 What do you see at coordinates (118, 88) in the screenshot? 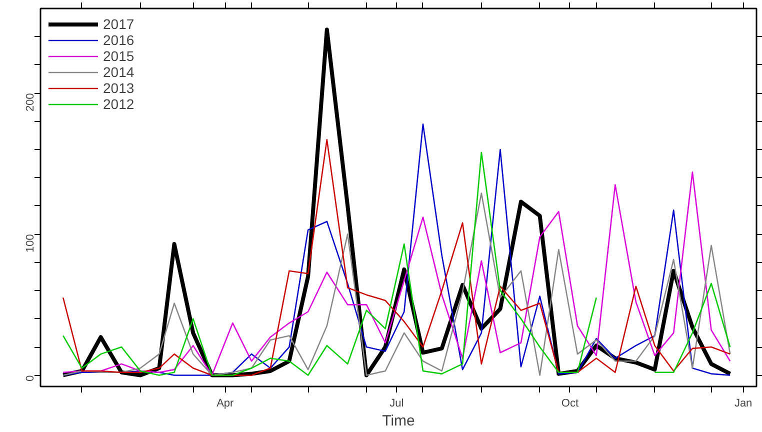
I see `legend-label: 2013` at bounding box center [118, 88].